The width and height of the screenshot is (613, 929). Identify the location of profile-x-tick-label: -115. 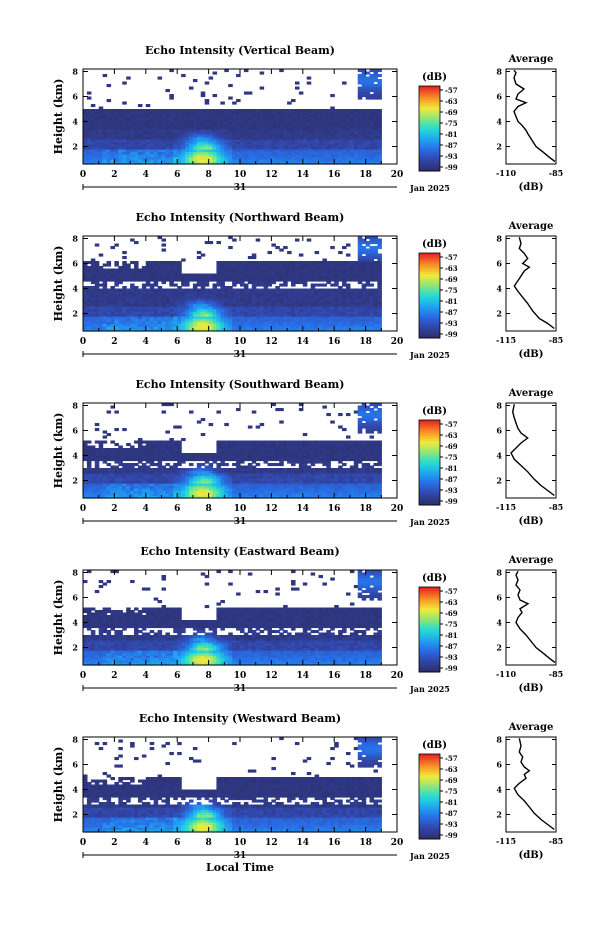
(506, 841).